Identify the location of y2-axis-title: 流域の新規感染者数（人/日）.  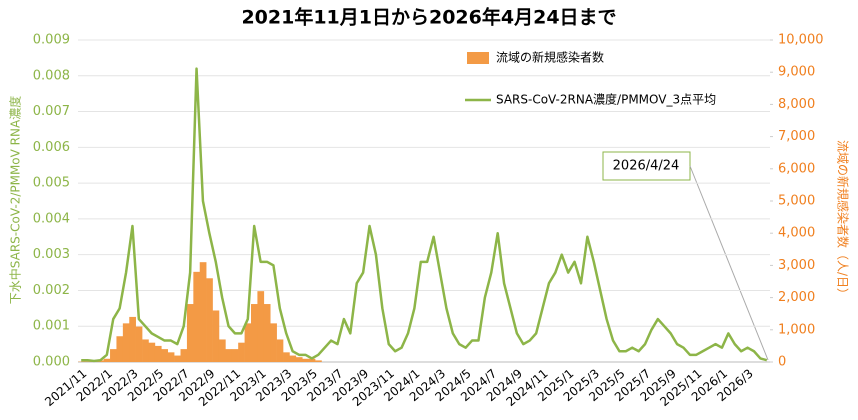
(843, 220).